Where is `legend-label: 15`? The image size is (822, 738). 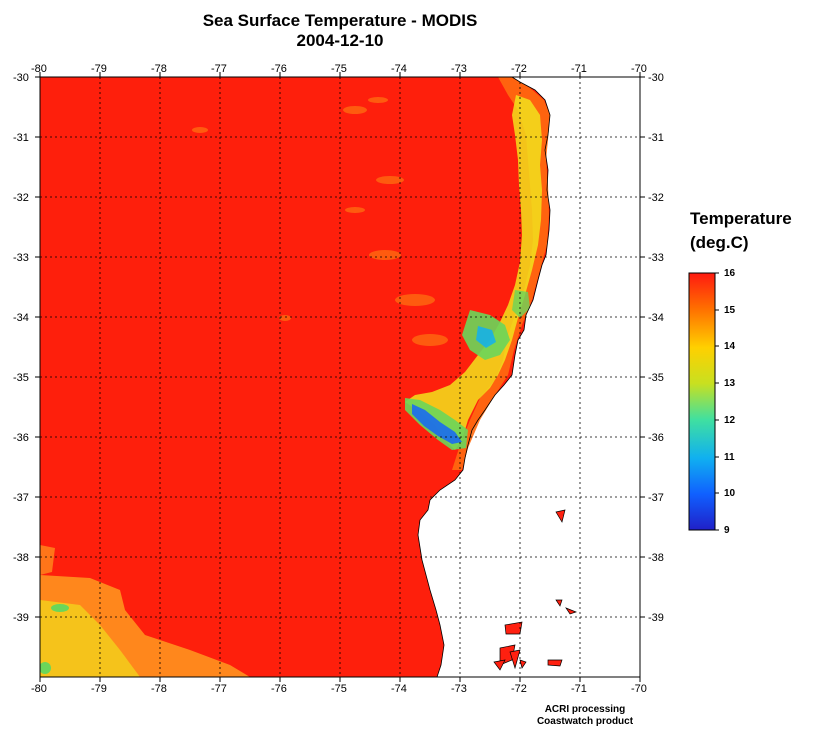 legend-label: 15 is located at coordinates (730, 310).